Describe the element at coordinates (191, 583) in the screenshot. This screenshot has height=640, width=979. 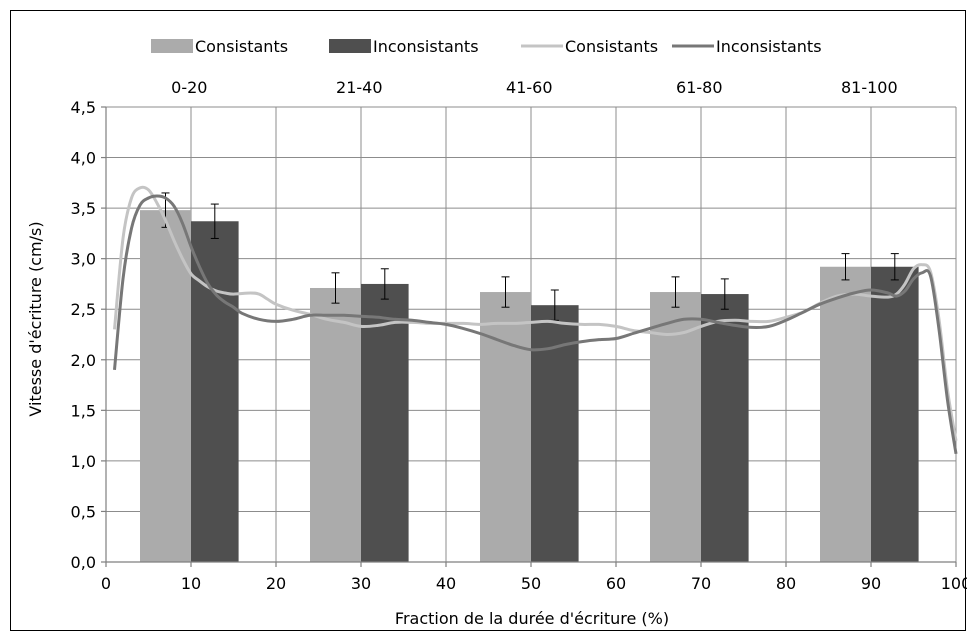
I see `x-tick-label: 10` at that location.